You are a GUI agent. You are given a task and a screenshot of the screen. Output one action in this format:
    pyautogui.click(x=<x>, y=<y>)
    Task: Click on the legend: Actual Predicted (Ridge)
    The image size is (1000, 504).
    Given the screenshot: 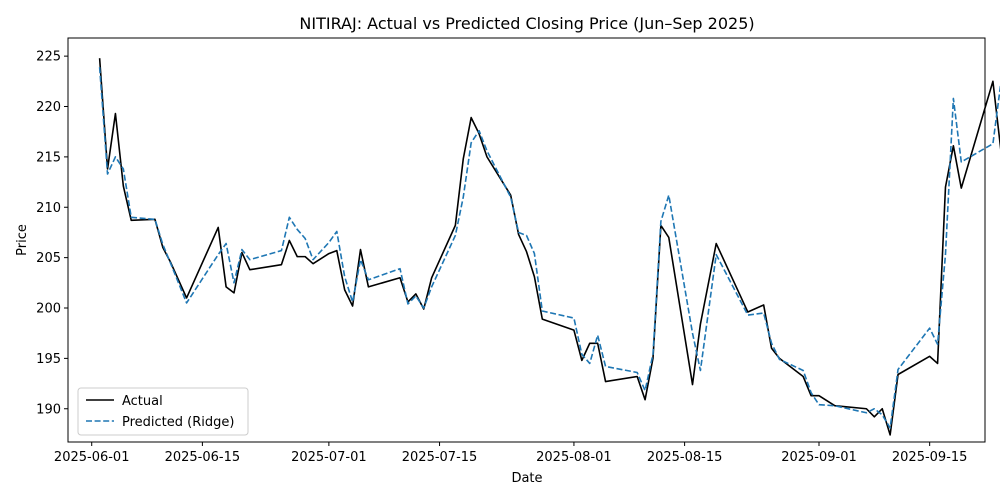 What is the action you would take?
    pyautogui.click(x=163, y=411)
    